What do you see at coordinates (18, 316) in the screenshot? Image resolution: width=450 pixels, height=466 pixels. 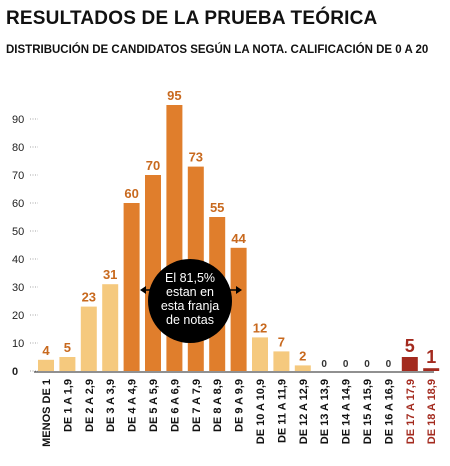 I see `y-tick-label: 20` at bounding box center [18, 316].